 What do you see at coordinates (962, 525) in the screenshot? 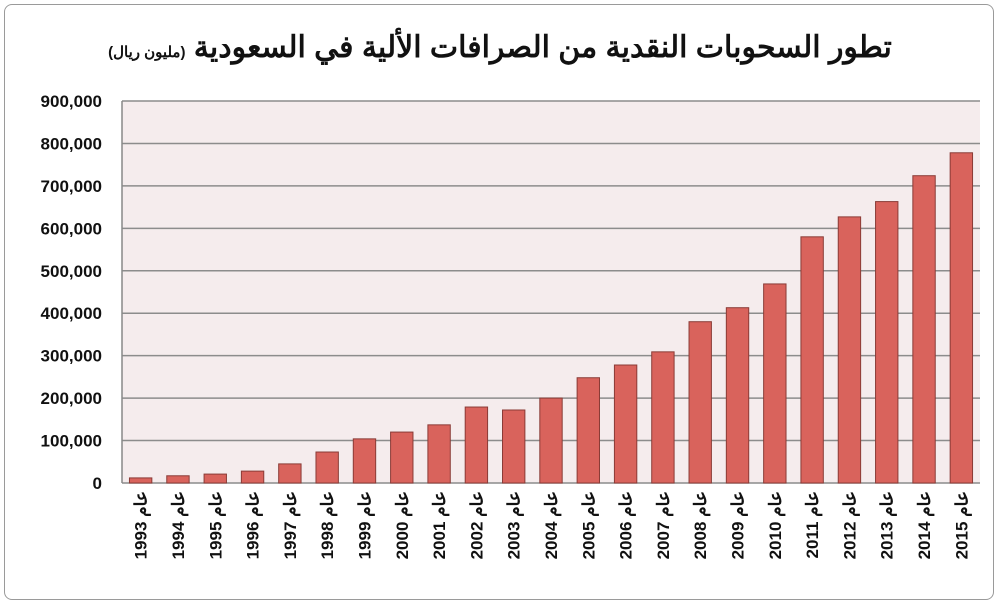
I see `x-tick-label: عام 2015` at bounding box center [962, 525].